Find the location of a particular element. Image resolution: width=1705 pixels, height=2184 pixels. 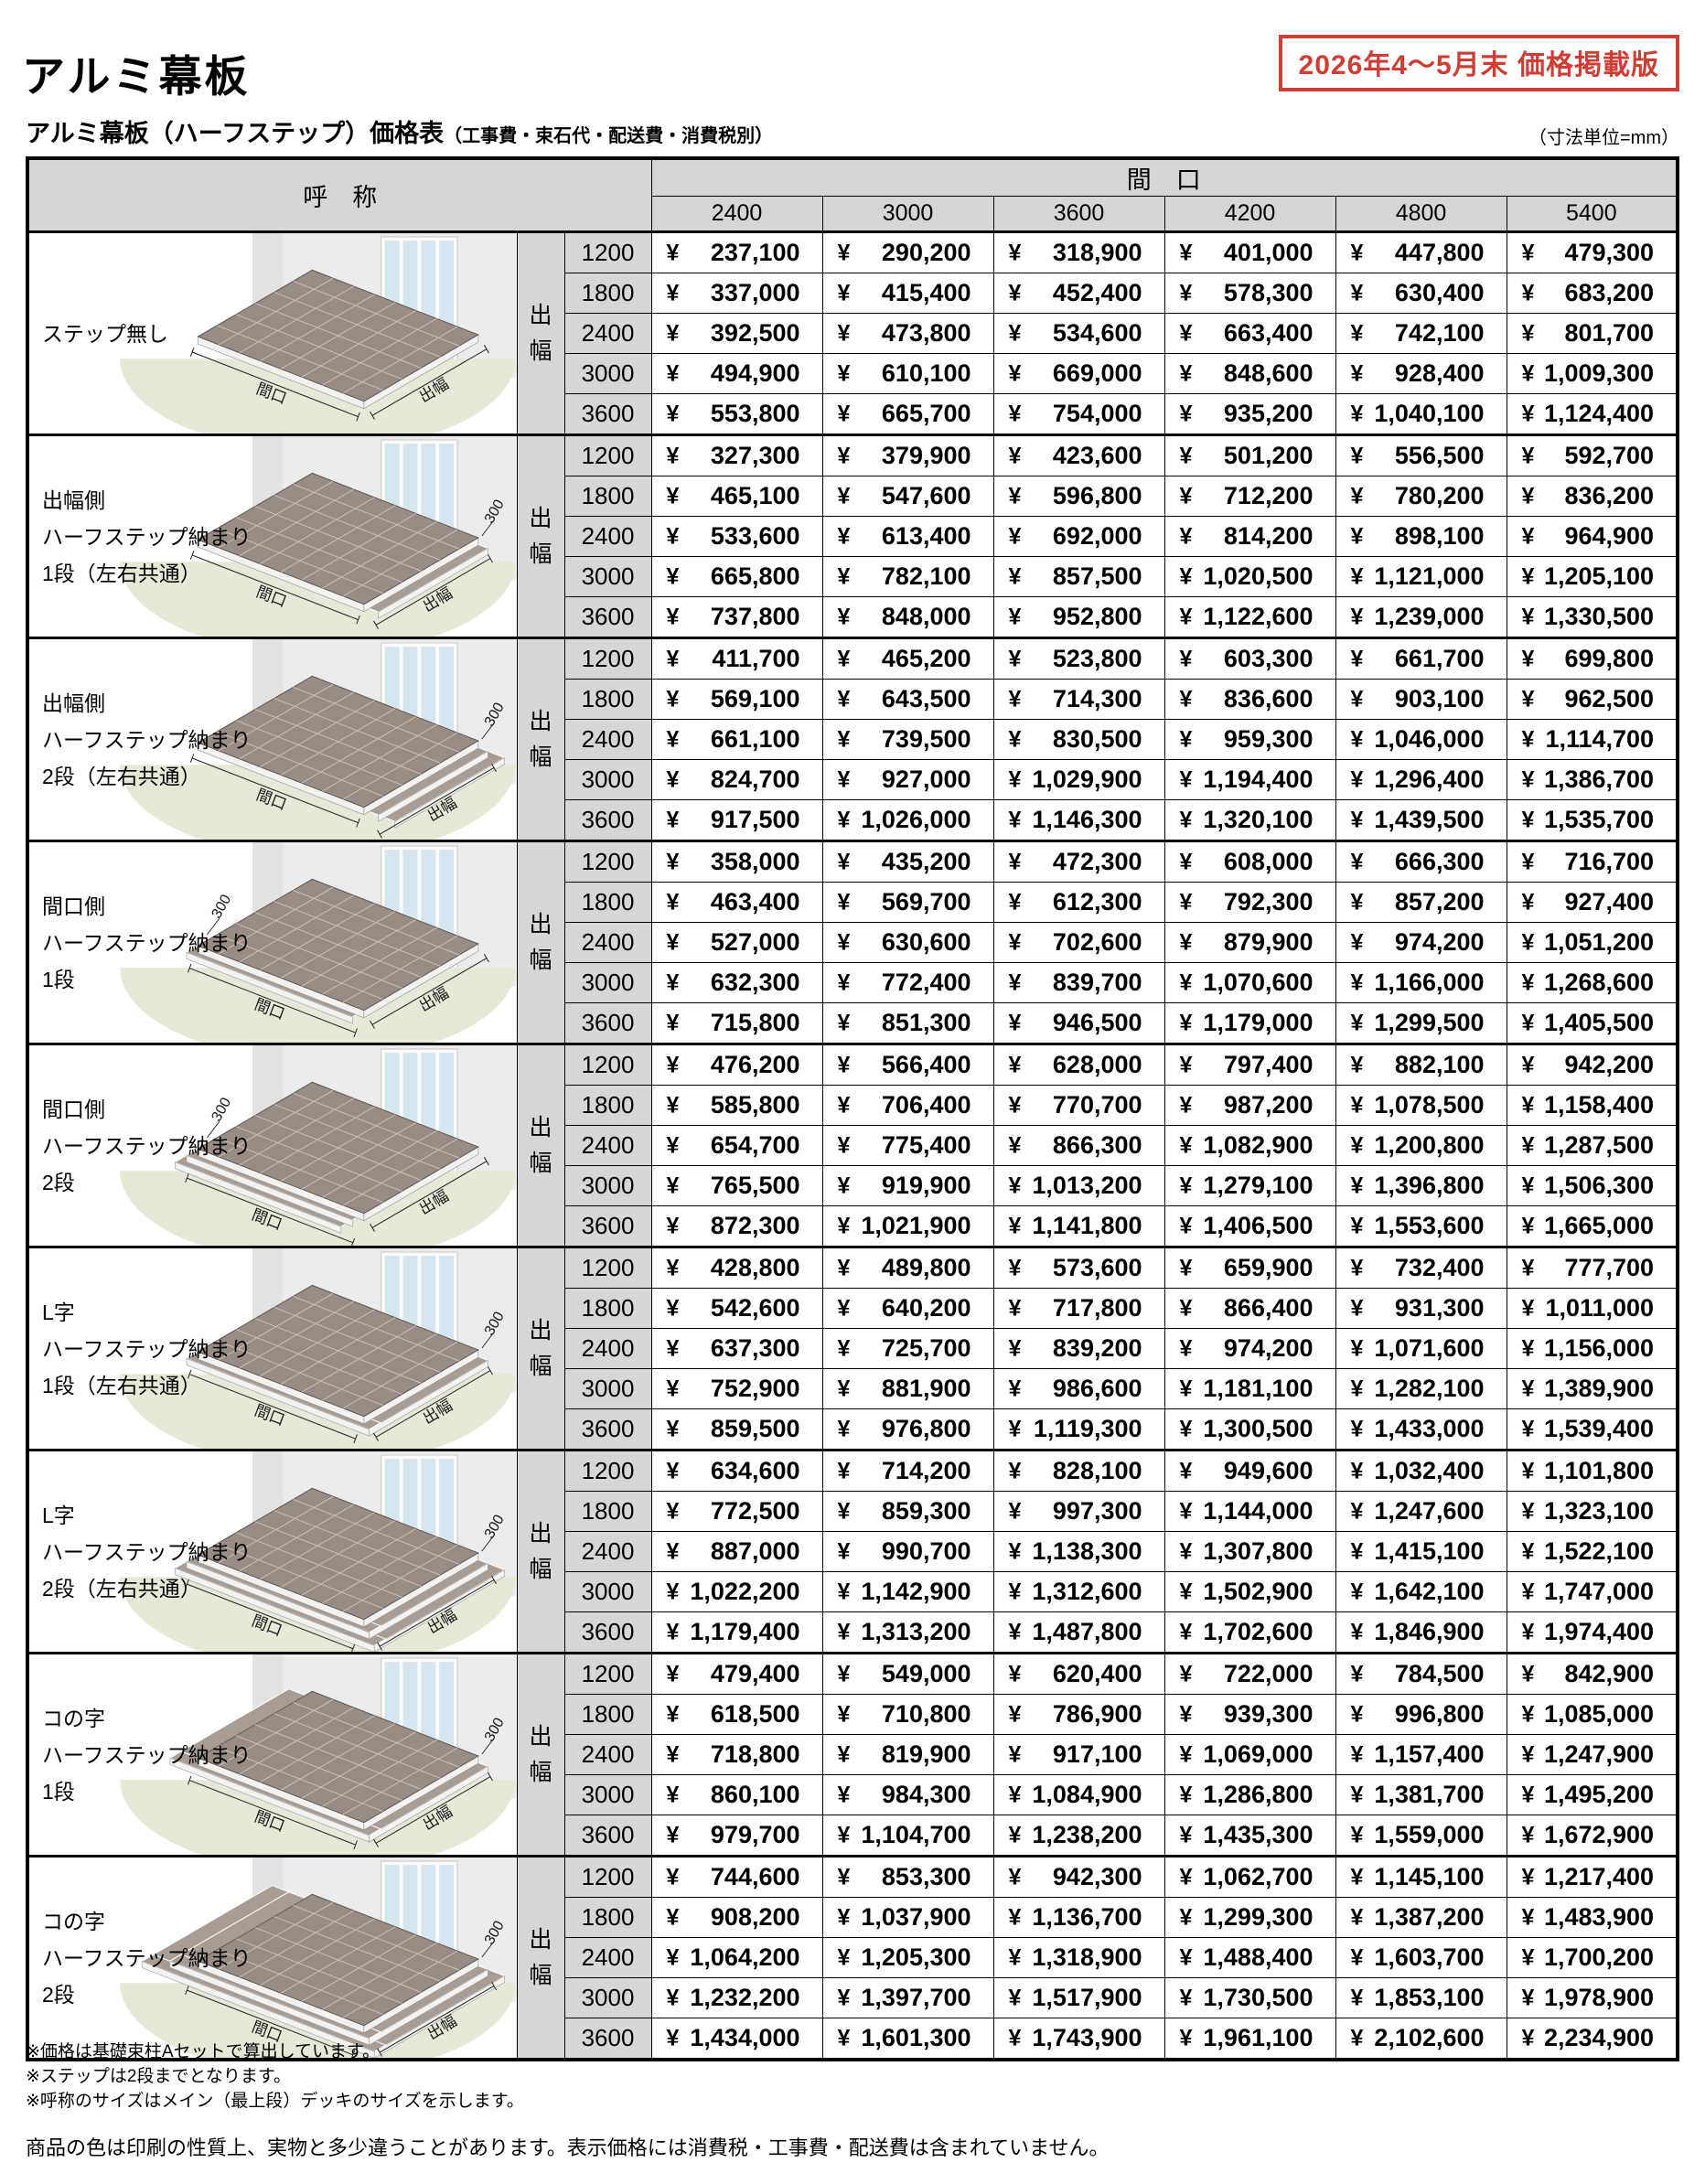

price-cell: ¥608,000 is located at coordinates (1249, 861).